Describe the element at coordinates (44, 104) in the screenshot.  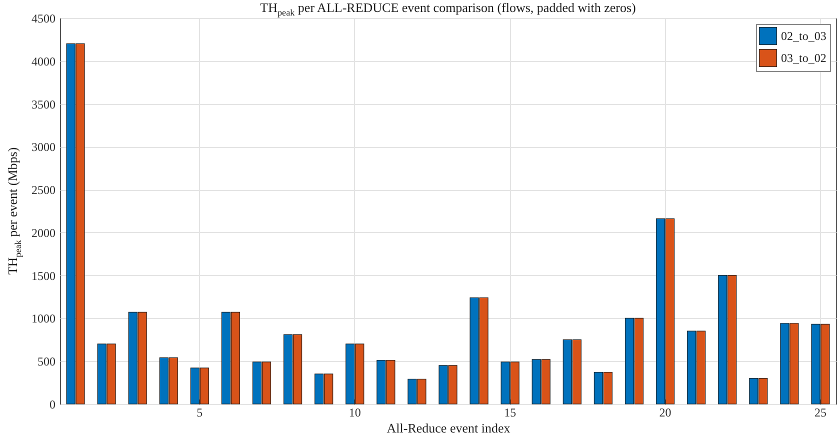
I see `y-tick-label: 3500` at that location.